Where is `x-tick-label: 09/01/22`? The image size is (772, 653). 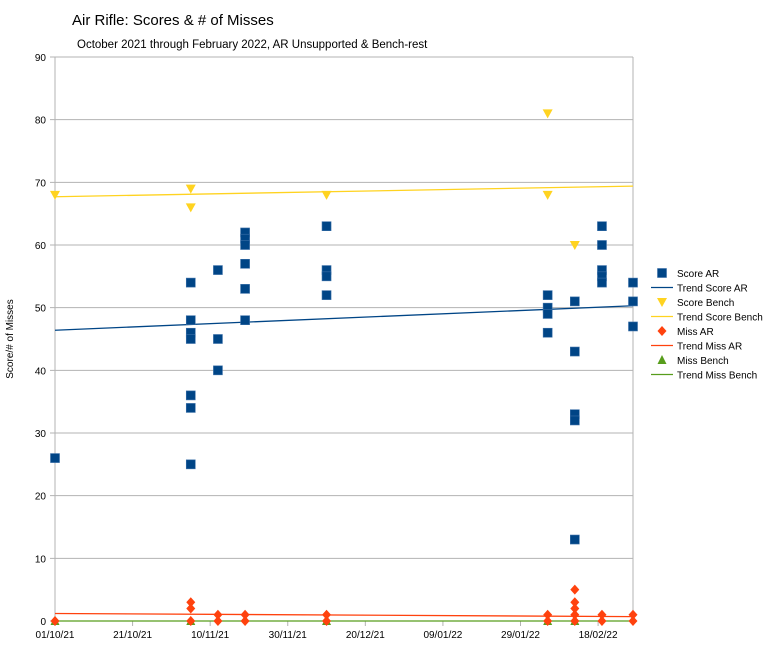 x-tick-label: 09/01/22 is located at coordinates (442, 635).